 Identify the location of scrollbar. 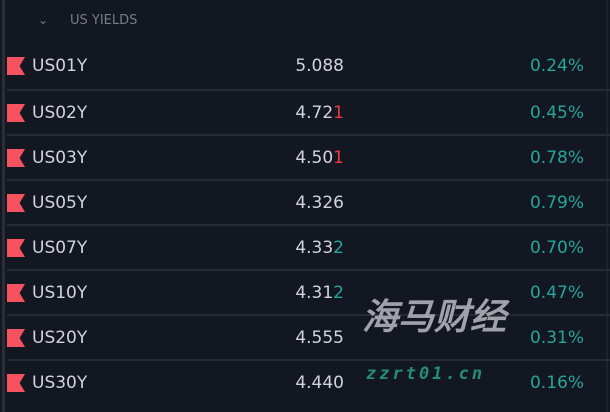
(607, 206).